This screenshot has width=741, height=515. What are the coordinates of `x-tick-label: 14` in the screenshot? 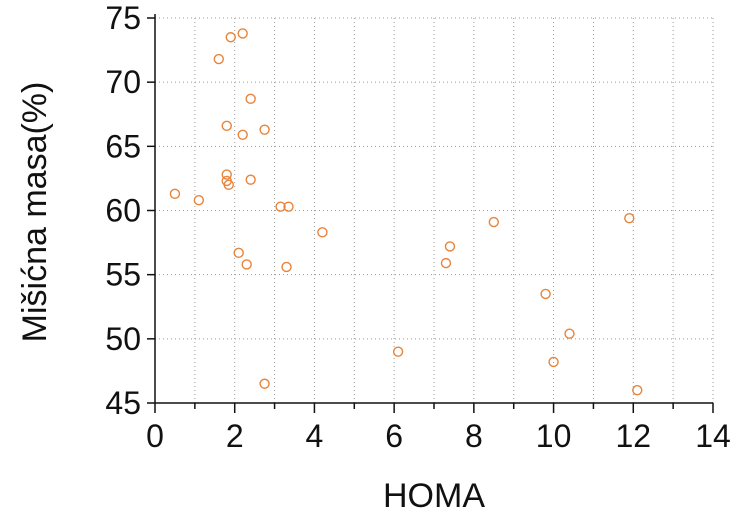 It's located at (713, 436).